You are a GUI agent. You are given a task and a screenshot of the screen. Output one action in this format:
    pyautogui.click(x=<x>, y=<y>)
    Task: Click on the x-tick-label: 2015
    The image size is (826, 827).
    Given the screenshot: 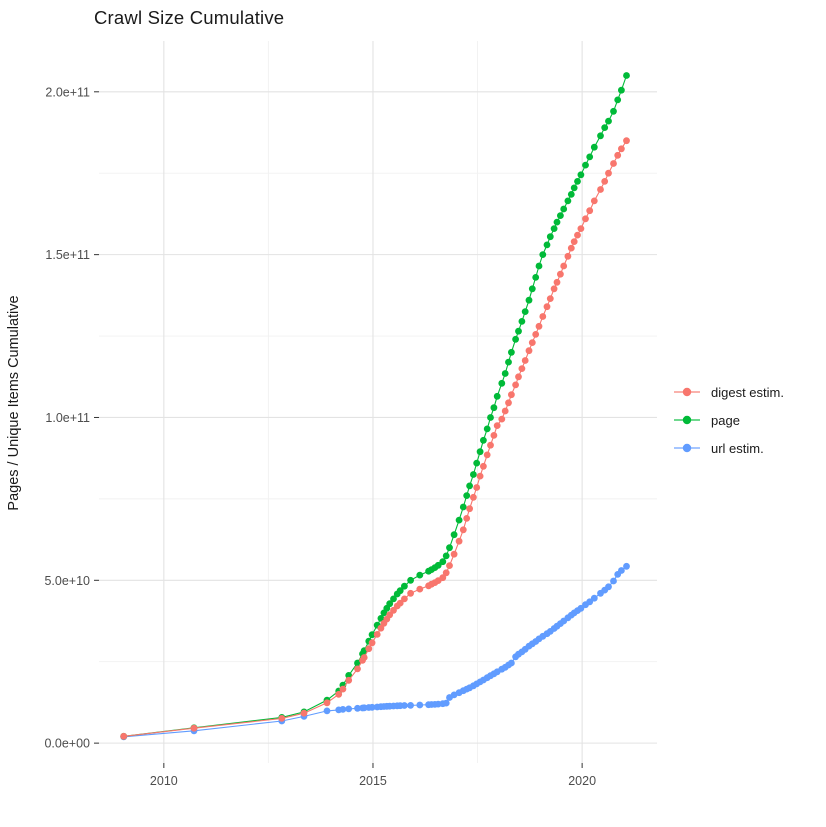 What is the action you would take?
    pyautogui.click(x=373, y=781)
    